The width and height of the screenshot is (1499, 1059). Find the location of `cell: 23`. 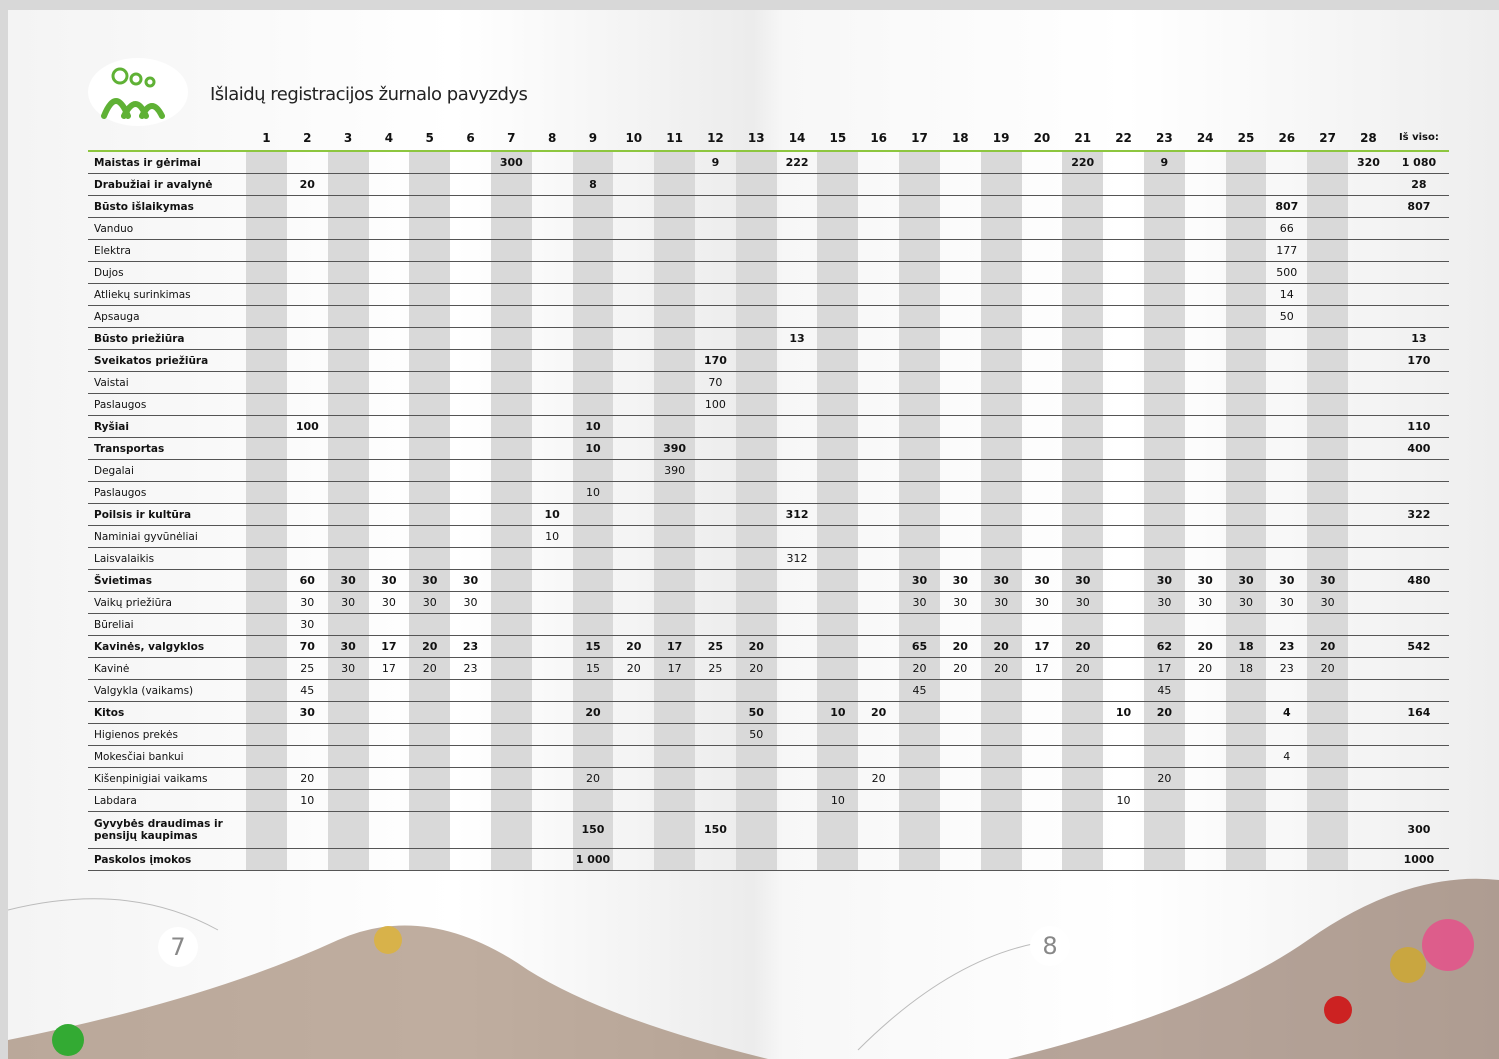

cell: 23 is located at coordinates (470, 646).